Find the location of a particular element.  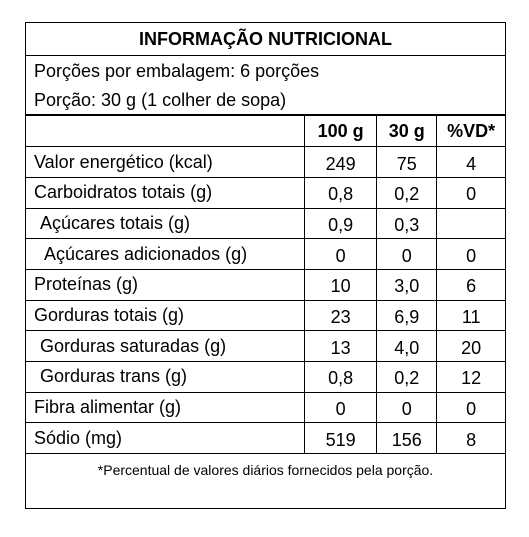

value-per-30g: 4,0 is located at coordinates (407, 346).